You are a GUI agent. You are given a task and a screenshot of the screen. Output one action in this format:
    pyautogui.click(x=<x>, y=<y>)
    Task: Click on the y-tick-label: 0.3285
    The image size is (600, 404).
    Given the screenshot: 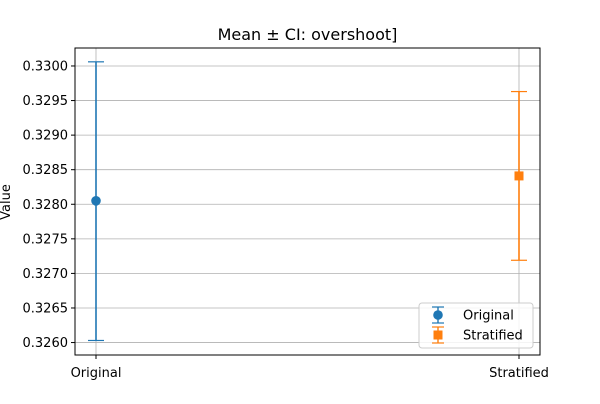 What is the action you would take?
    pyautogui.click(x=46, y=170)
    